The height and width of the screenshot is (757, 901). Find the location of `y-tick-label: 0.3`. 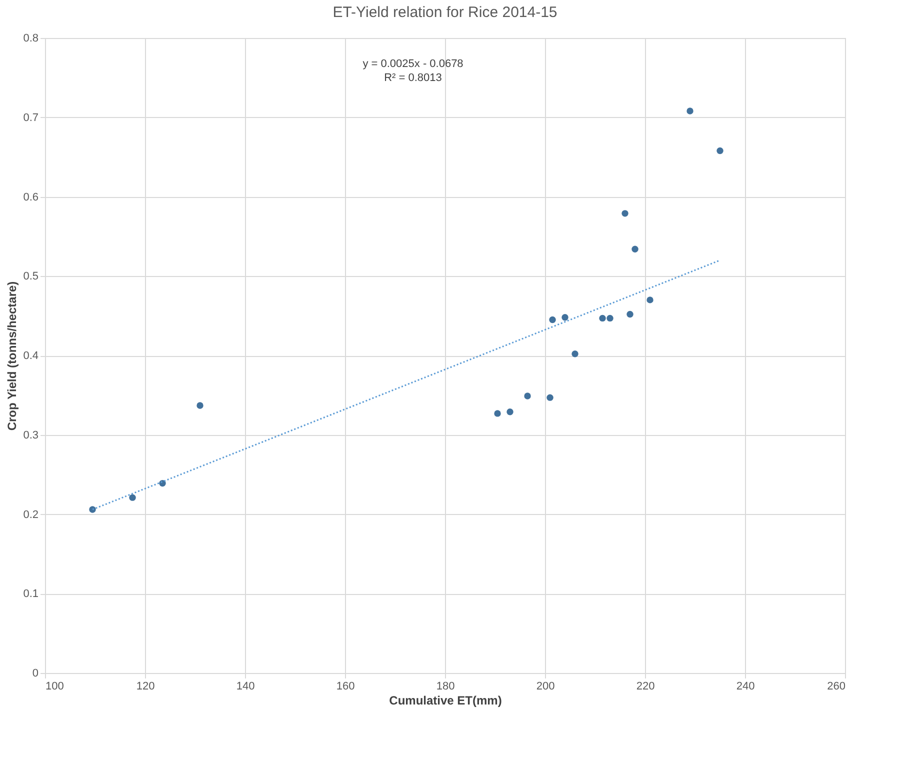

y-tick-label: 0.3 is located at coordinates (30, 435).